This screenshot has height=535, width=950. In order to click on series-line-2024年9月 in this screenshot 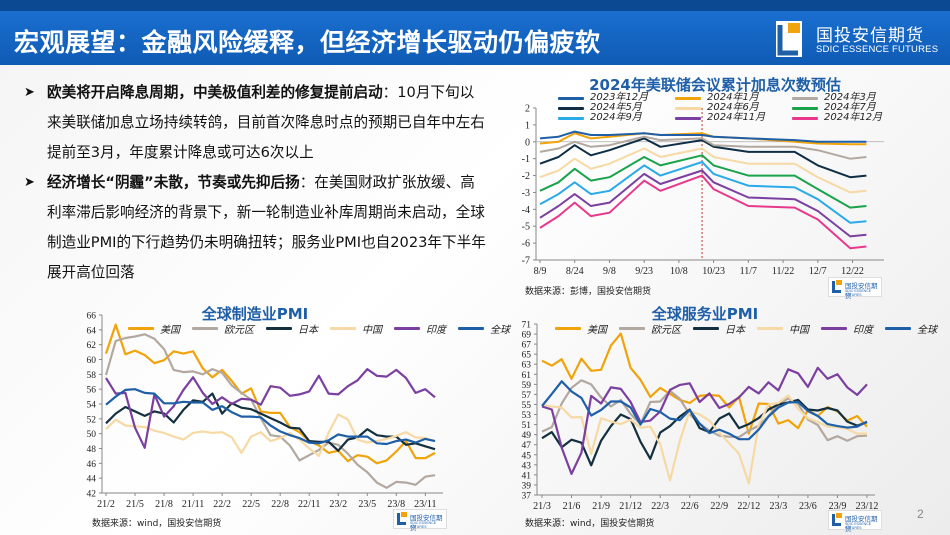, I will do `click(703, 192)`.